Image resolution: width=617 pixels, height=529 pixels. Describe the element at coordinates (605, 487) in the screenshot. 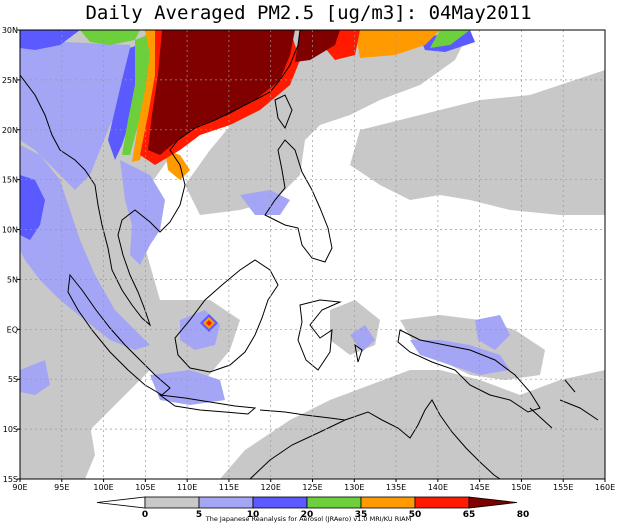

I see `lon-tick-label: 160E` at that location.